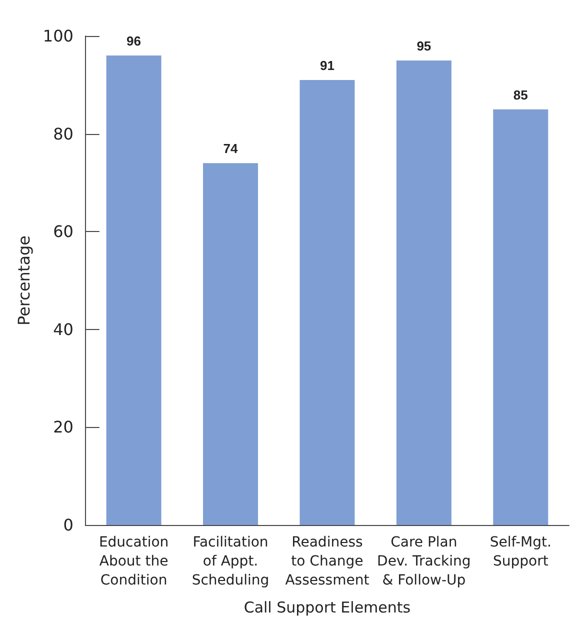  Describe the element at coordinates (58, 36) in the screenshot. I see `y-tick-label: 100` at that location.